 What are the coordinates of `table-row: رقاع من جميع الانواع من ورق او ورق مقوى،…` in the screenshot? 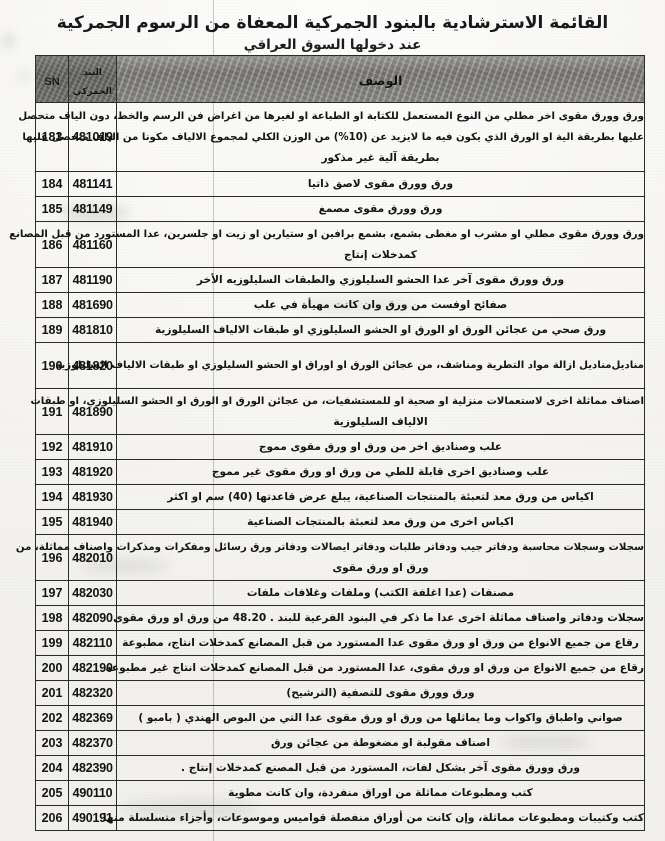 It's located at (340, 668).